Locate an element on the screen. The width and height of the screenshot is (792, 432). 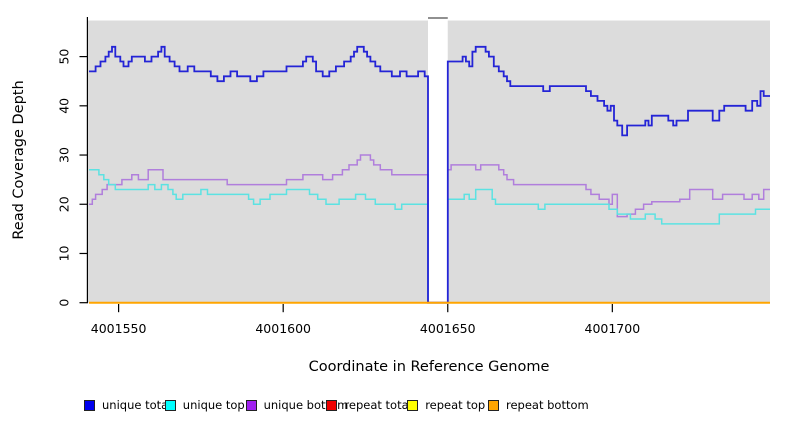
y-tick-label: 10 is located at coordinates (64, 253).